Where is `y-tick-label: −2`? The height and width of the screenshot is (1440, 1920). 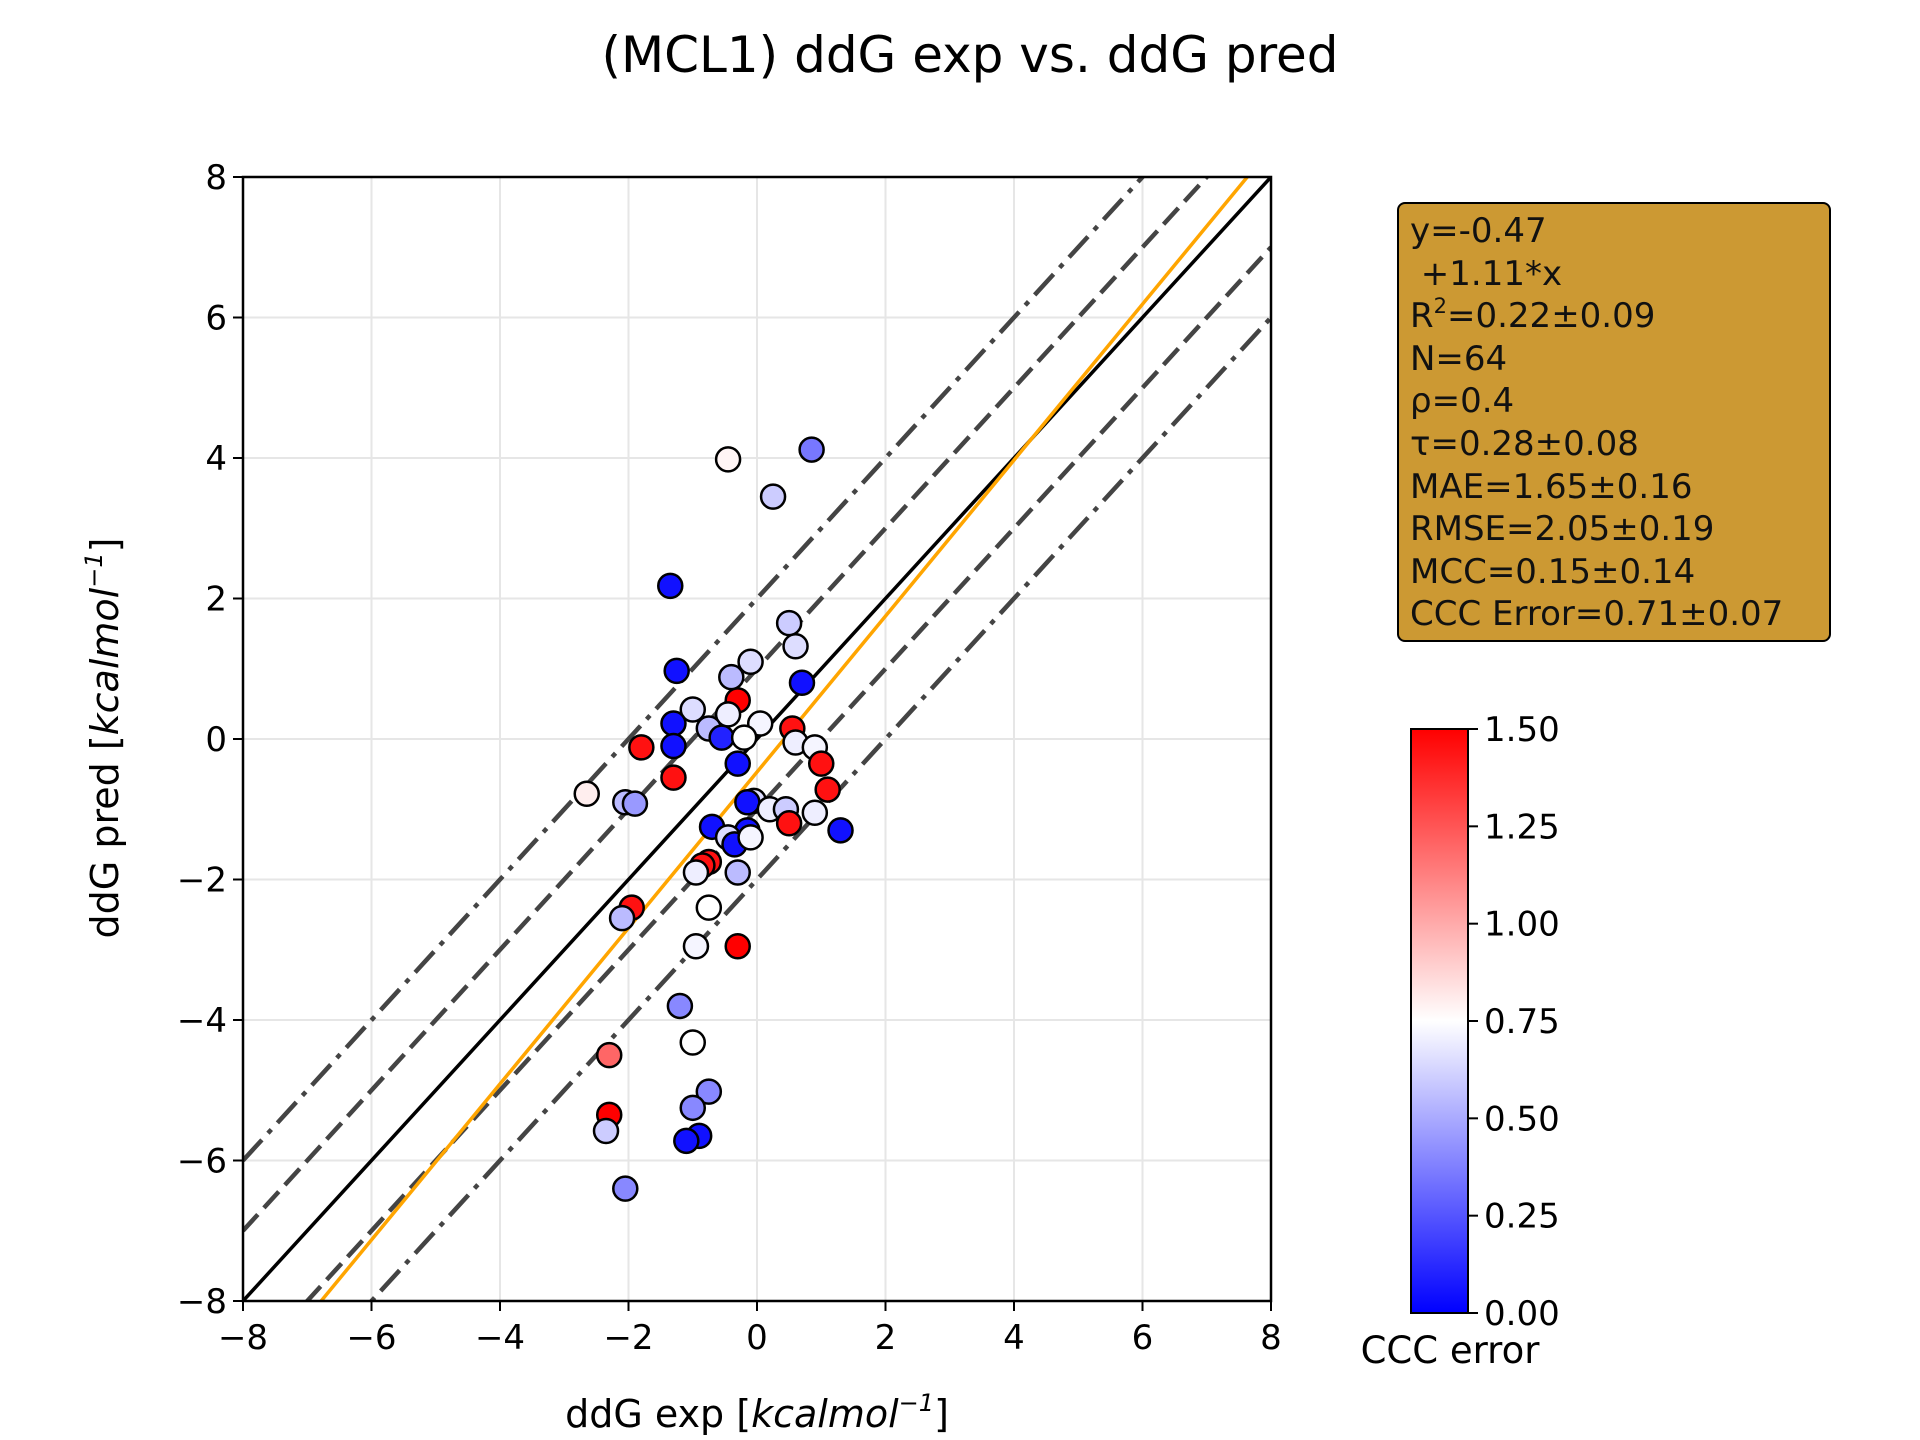
y-tick-label: −2 is located at coordinates (202, 881).